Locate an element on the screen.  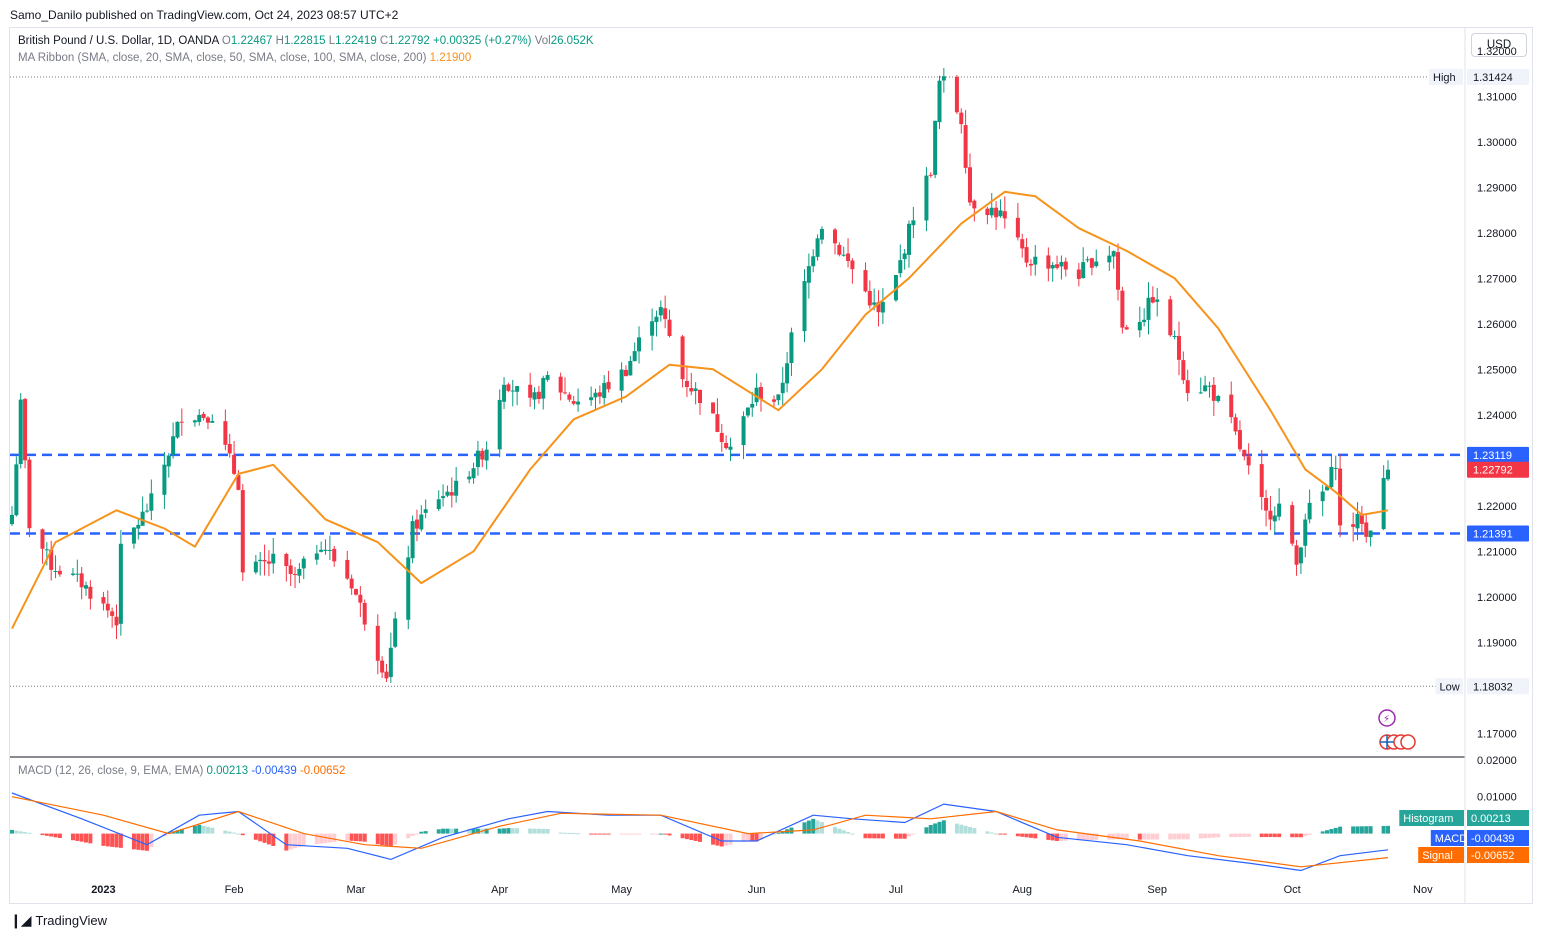
histogram-label-bg is located at coordinates (1431, 818).